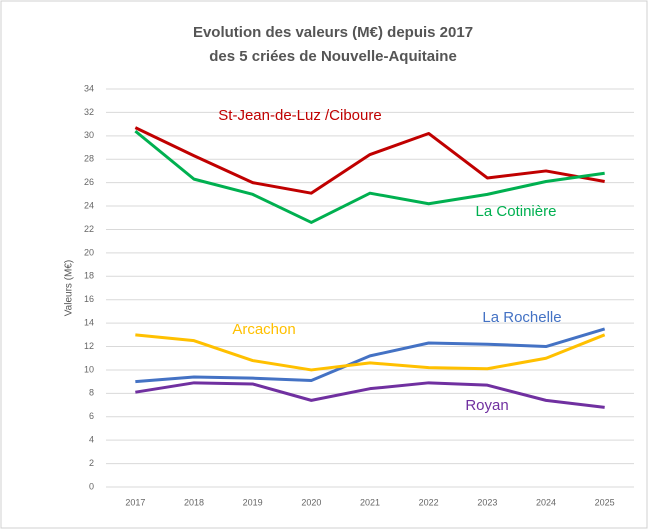  What do you see at coordinates (605, 502) in the screenshot?
I see `x-tick-label: 2025` at bounding box center [605, 502].